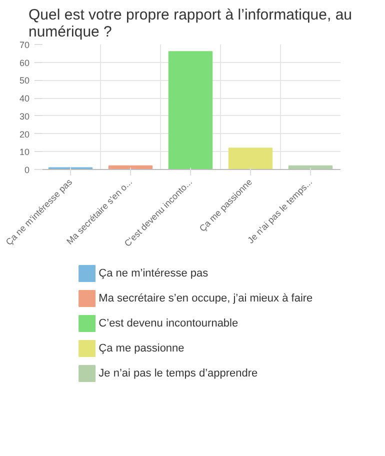 This screenshot has height=456, width=385. Describe the element at coordinates (24, 134) in the screenshot. I see `y-tick-label: 20` at that location.